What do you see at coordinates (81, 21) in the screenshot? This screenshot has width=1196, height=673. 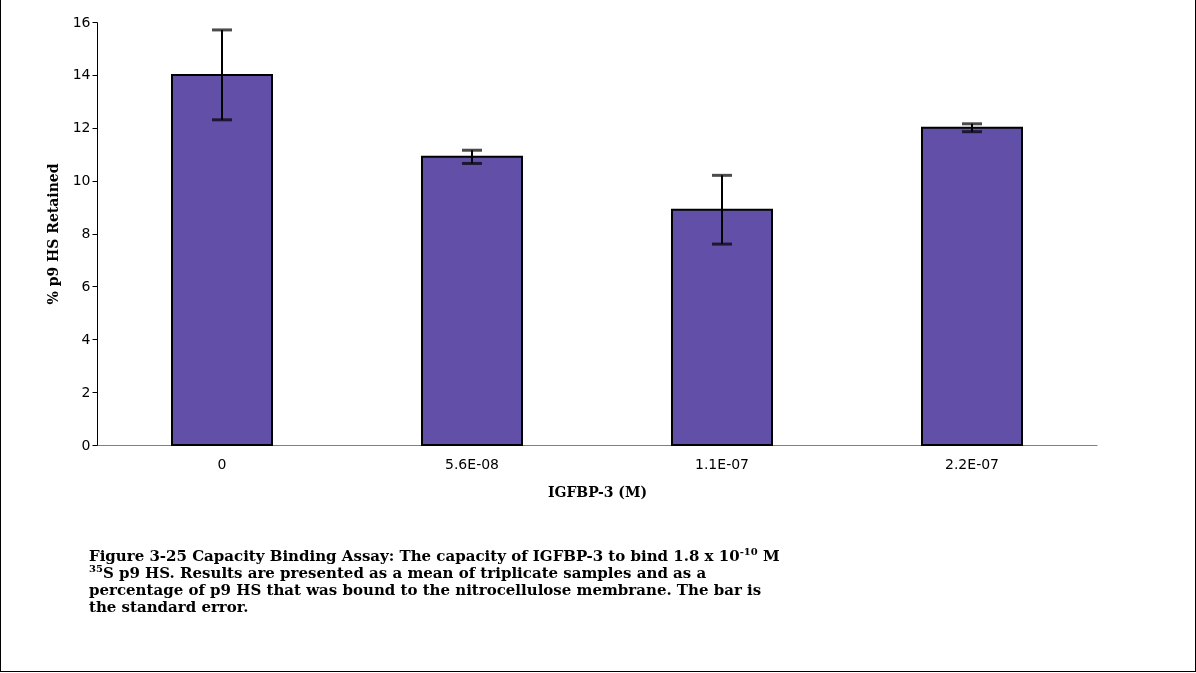 I see `y-tick-label: 16` at bounding box center [81, 21].